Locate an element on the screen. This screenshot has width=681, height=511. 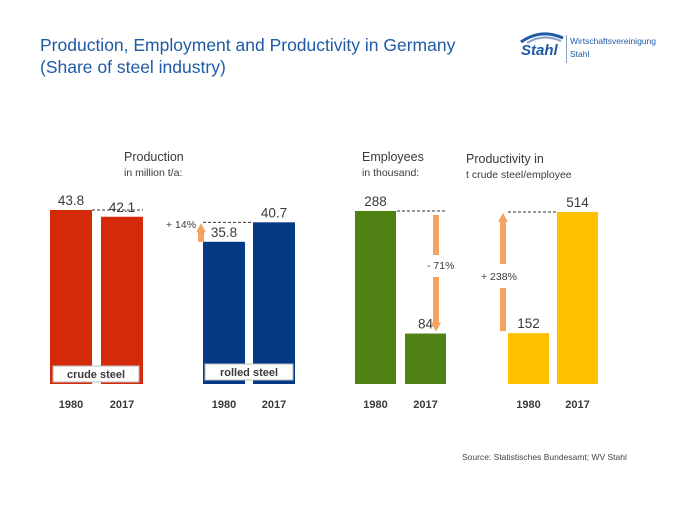
rolled-steel-label-box is located at coordinates (249, 372).